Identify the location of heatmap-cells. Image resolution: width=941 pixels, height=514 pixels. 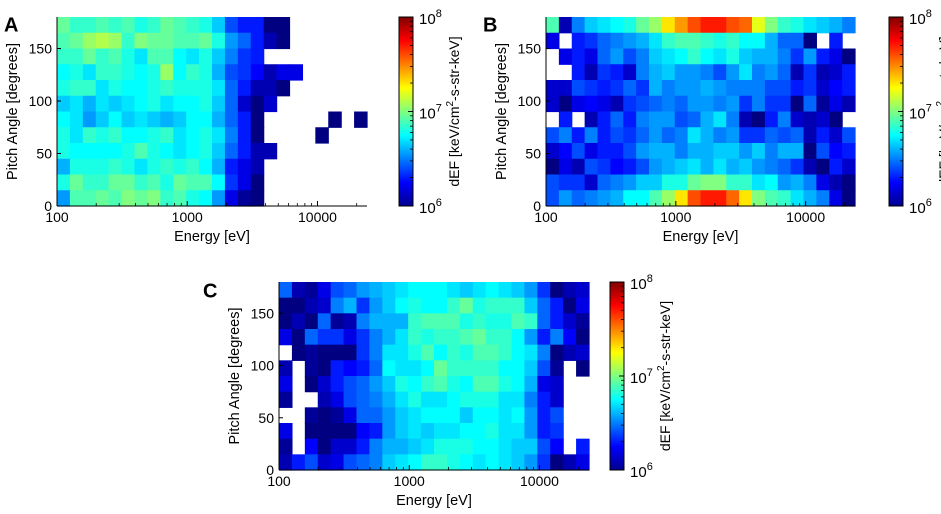
(701, 112).